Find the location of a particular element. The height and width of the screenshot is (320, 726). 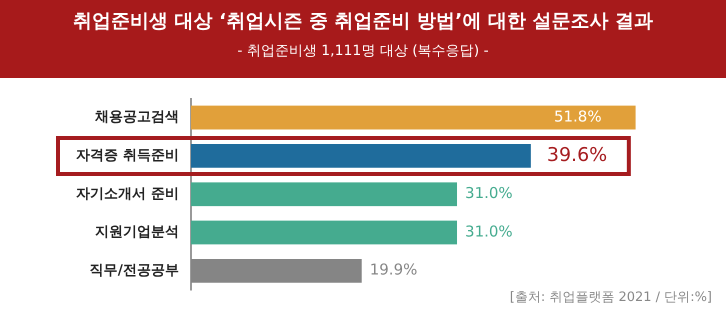

y-tick-label: 채용공고검색 is located at coordinates (136, 117).